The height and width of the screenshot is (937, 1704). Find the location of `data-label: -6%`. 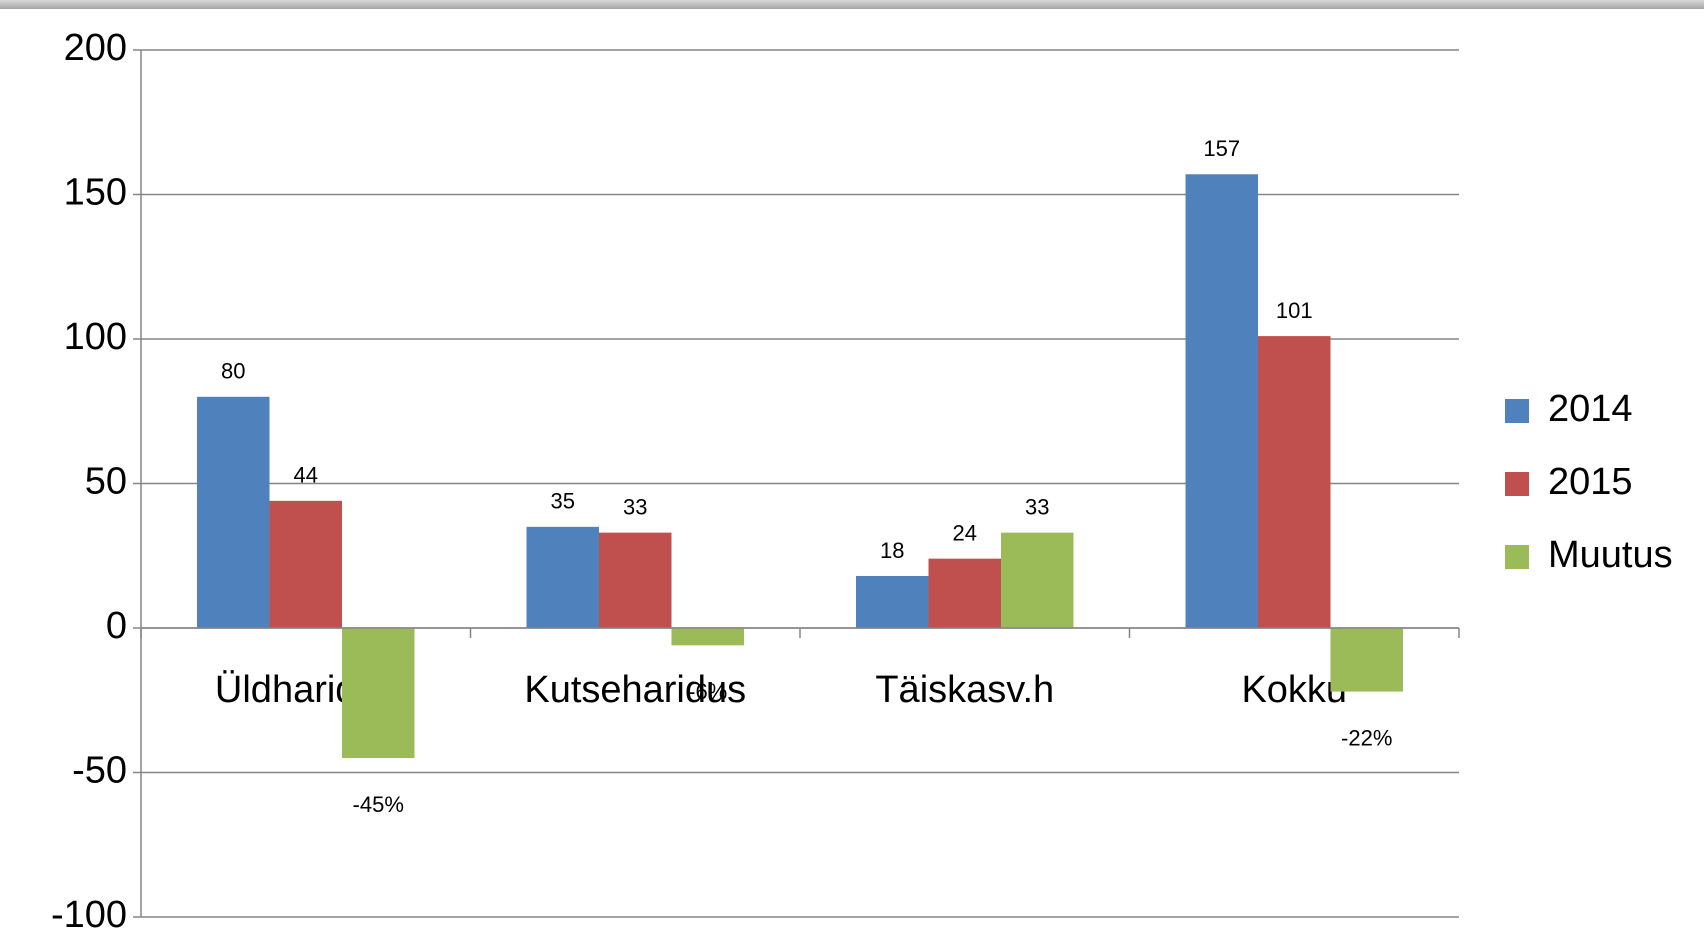

data-label: -6% is located at coordinates (707, 691).